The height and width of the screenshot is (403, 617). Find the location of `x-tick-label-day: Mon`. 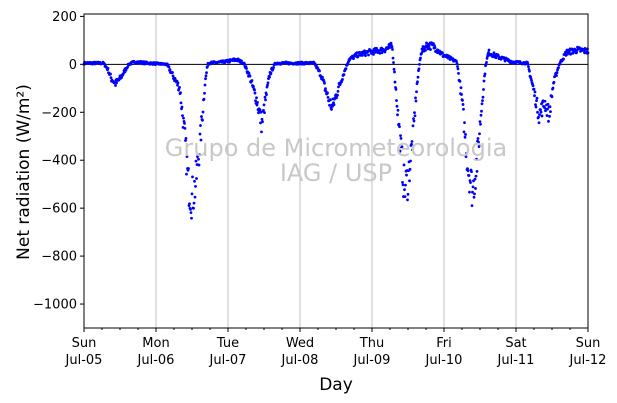

x-tick-label-day: Mon is located at coordinates (155, 343).